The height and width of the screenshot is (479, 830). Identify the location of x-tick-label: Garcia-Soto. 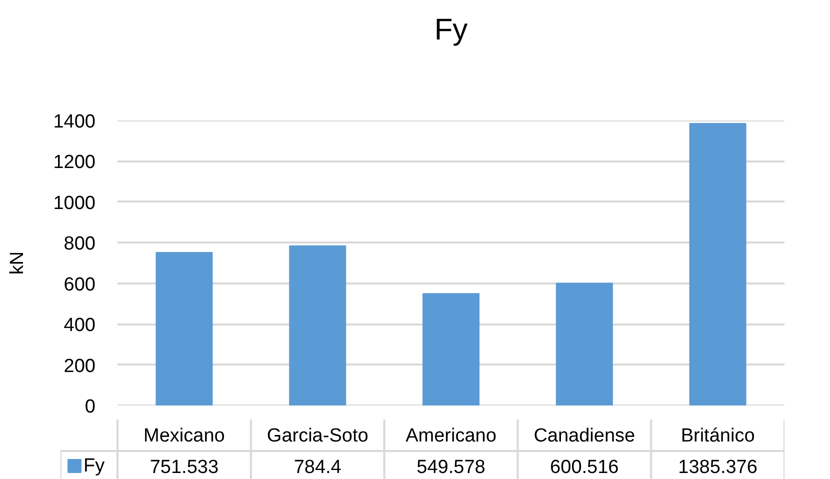
(317, 436).